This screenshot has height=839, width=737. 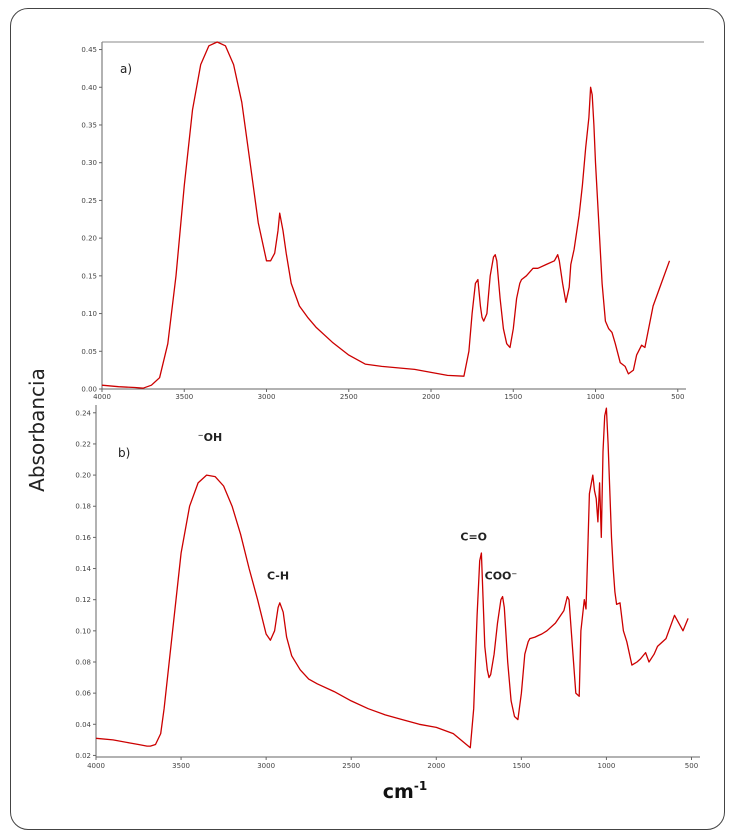 I want to click on y-tick-label: 0.05, so click(x=89, y=352).